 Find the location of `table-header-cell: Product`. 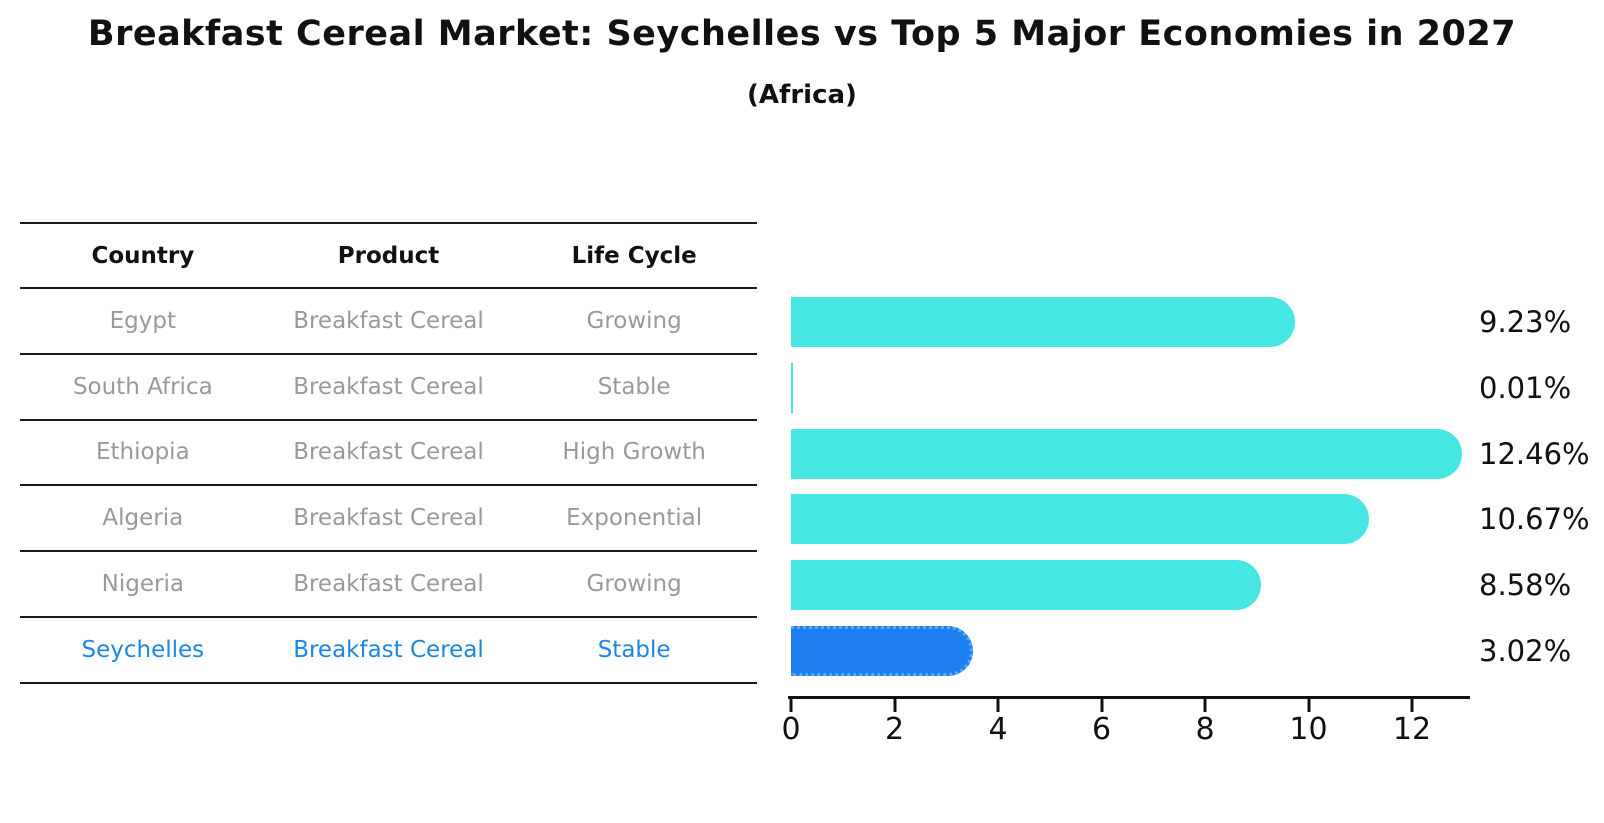

table-header-cell: Product is located at coordinates (388, 255).